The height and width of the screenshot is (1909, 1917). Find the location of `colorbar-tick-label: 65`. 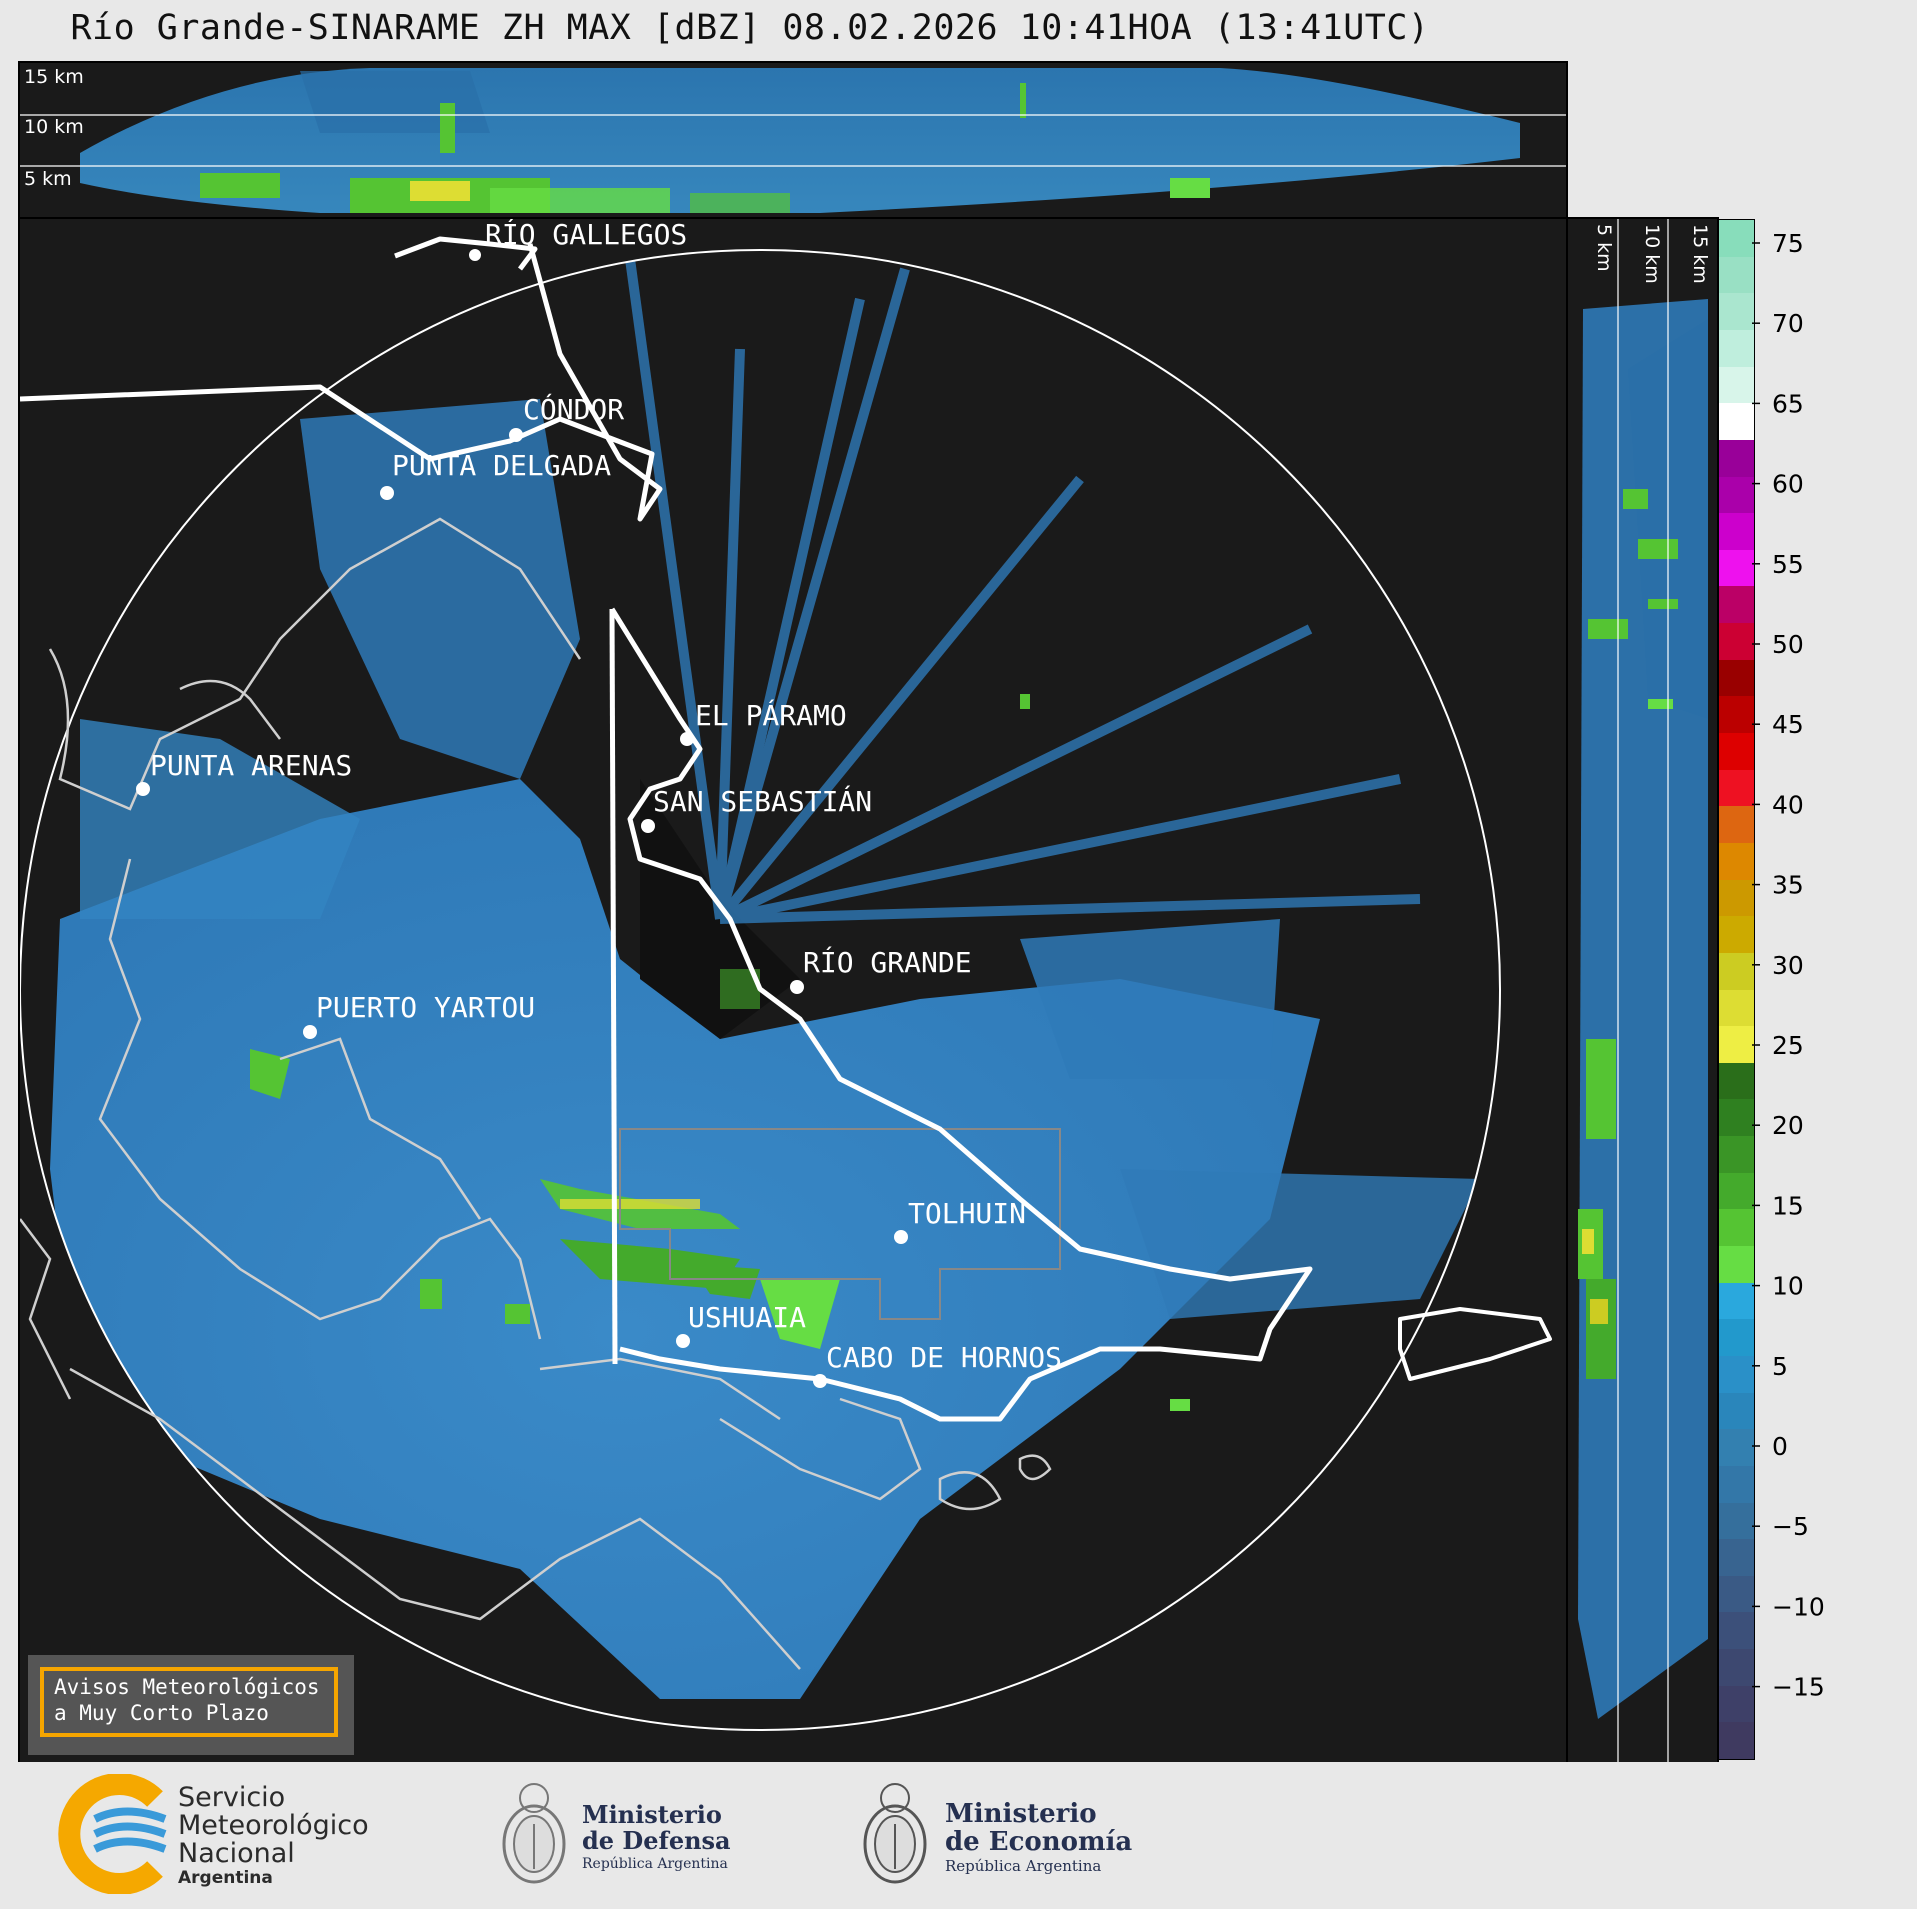

colorbar-tick-label: 65 is located at coordinates (1788, 403).